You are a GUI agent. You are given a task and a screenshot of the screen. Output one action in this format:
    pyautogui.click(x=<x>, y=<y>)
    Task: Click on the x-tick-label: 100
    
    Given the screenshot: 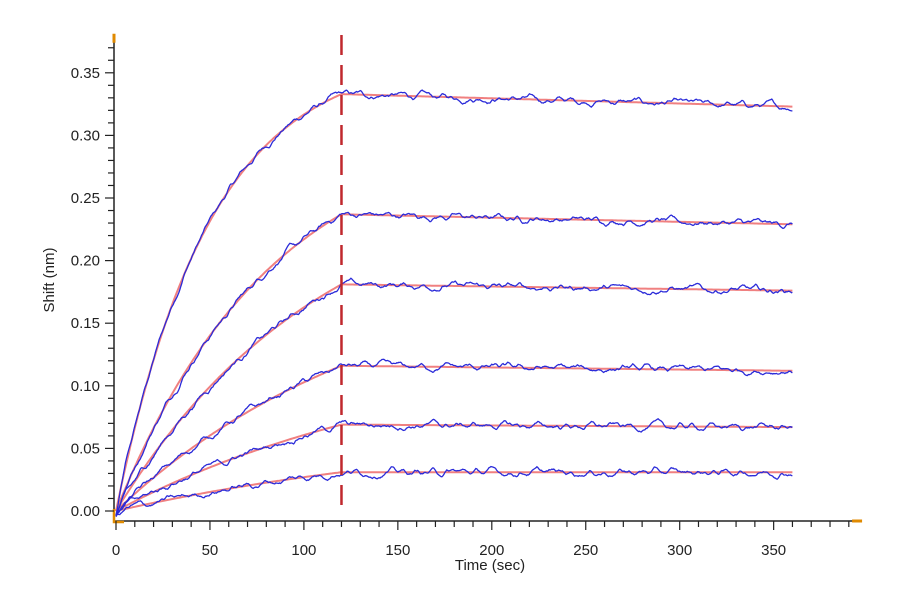 What is the action you would take?
    pyautogui.click(x=303, y=550)
    